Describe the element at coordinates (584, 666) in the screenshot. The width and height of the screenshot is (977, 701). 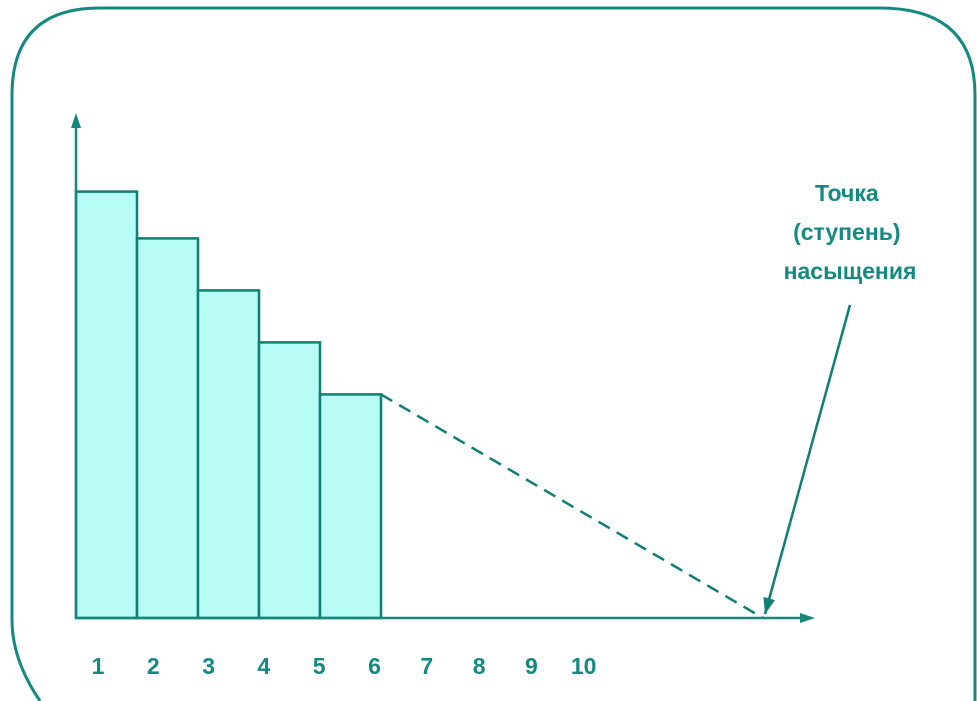
I see `x-tick-label-10: 10` at that location.